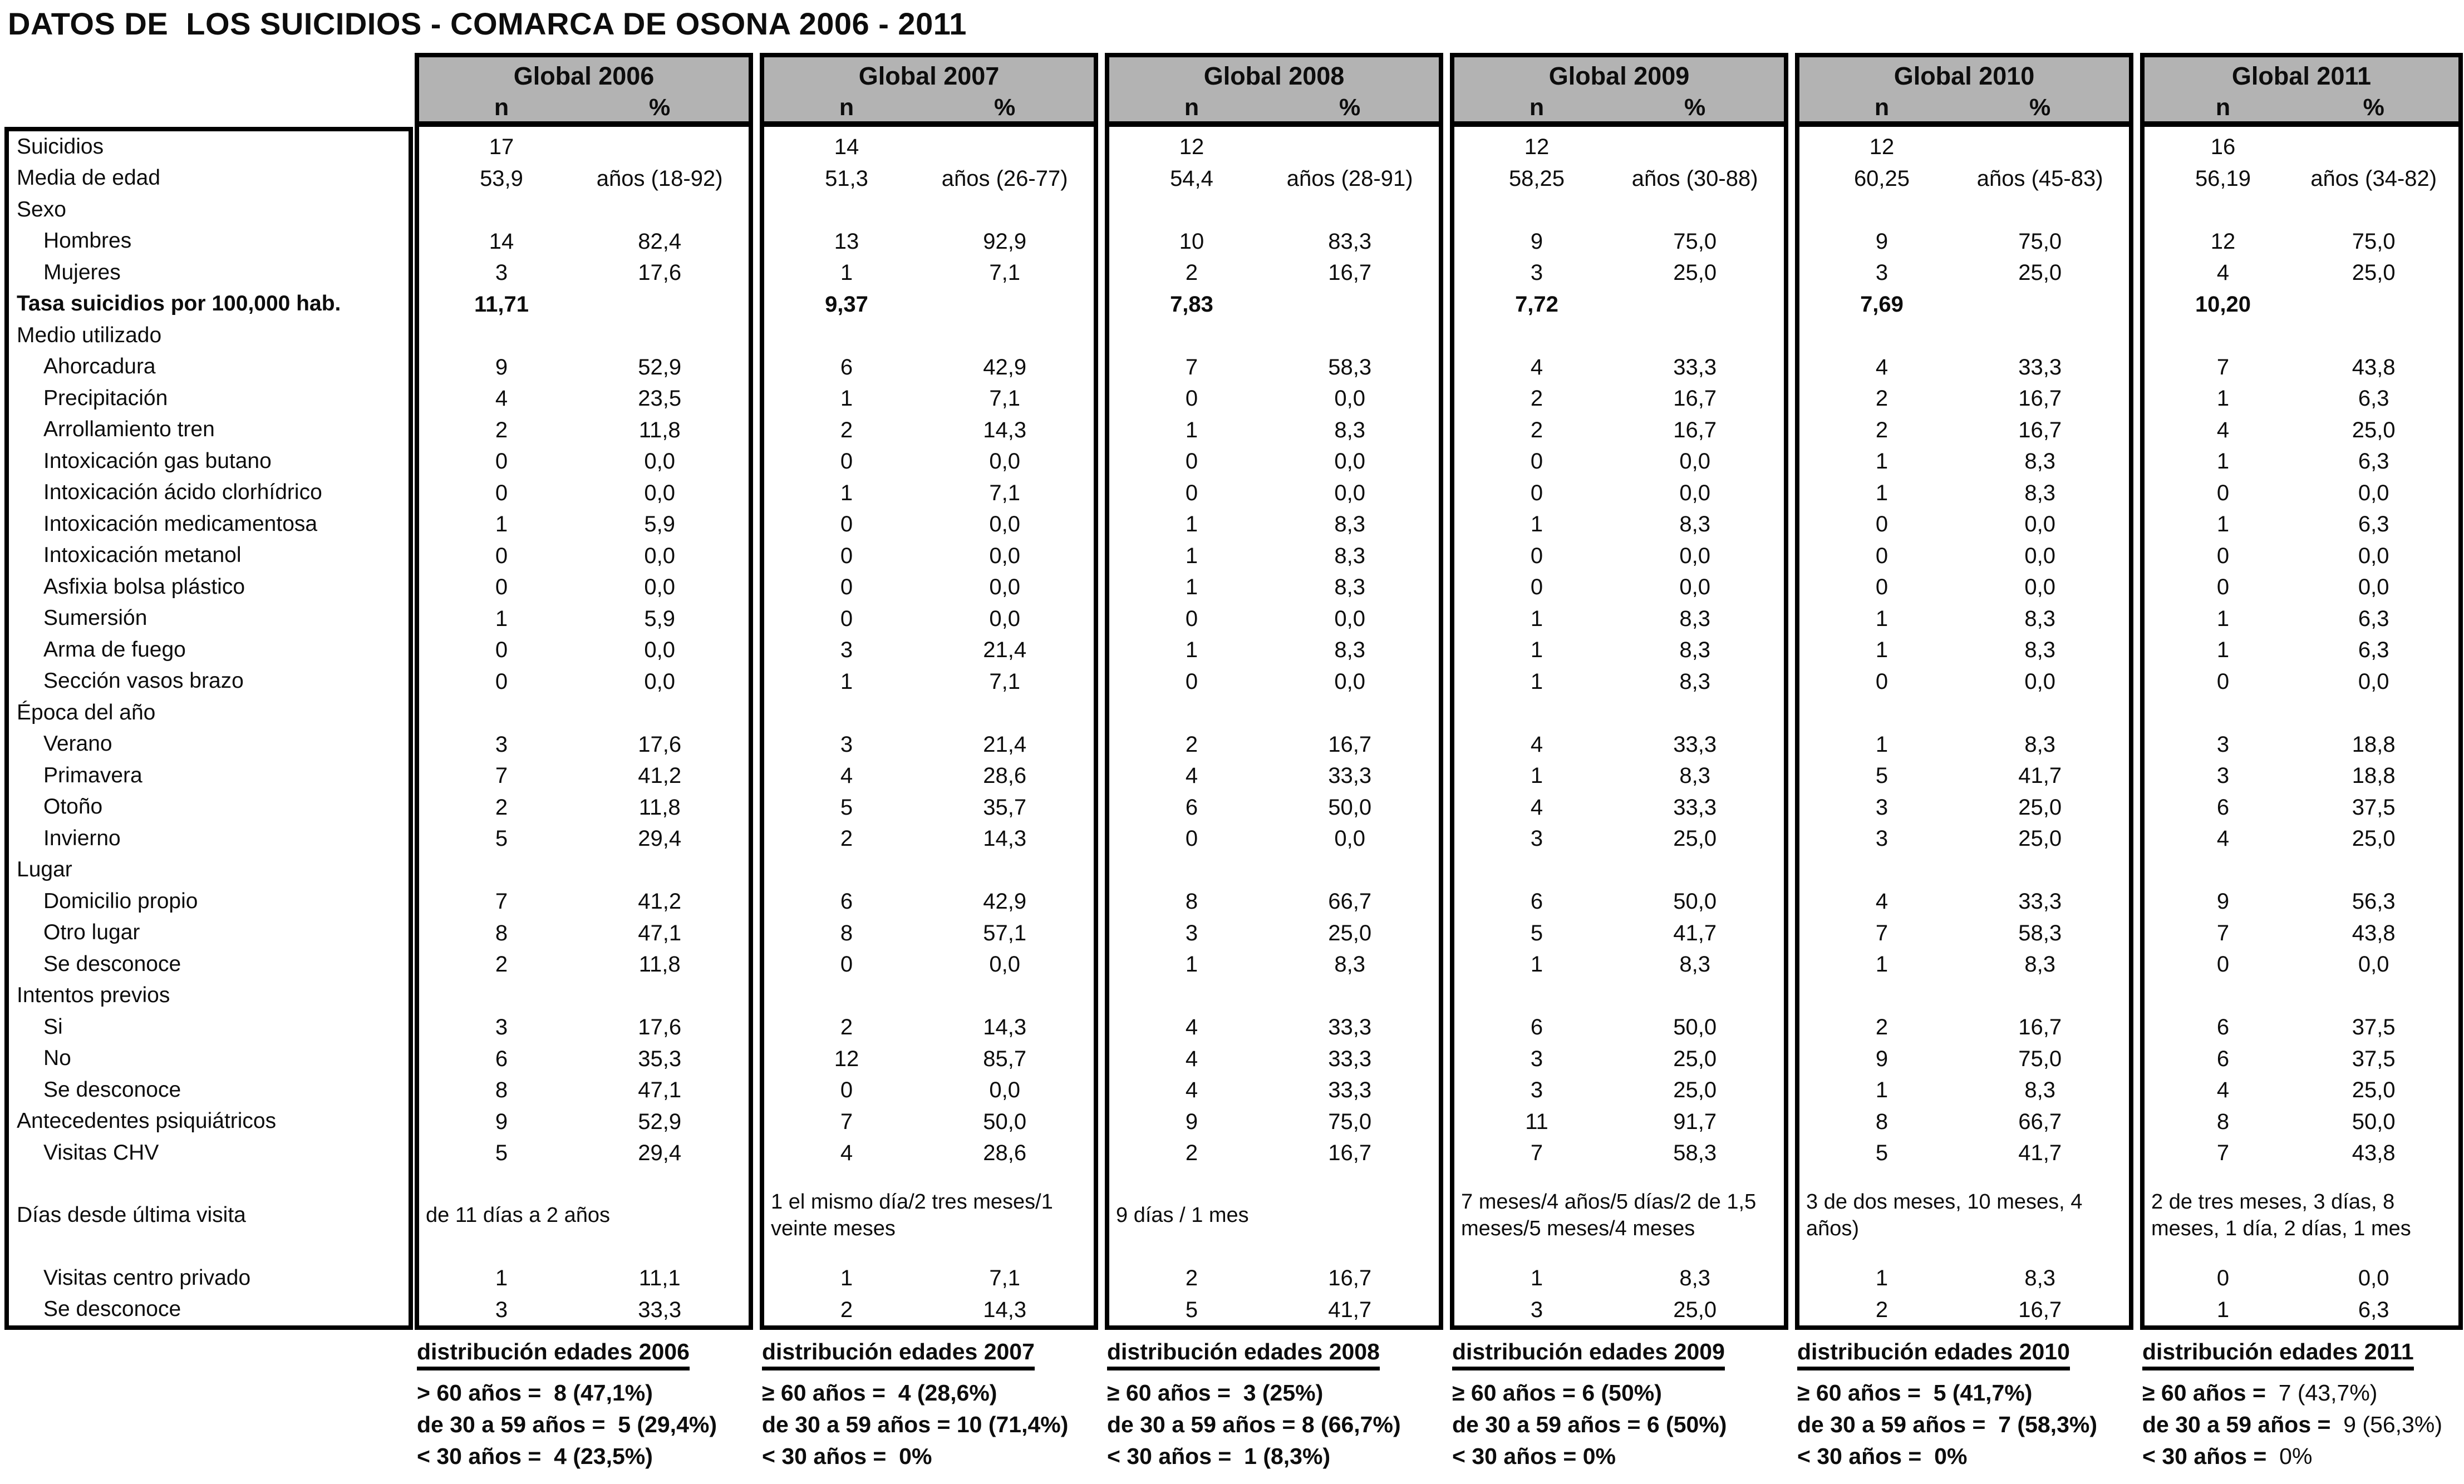 The height and width of the screenshot is (1484, 2464). I want to click on data-row: 13 92,9, so click(929, 242).